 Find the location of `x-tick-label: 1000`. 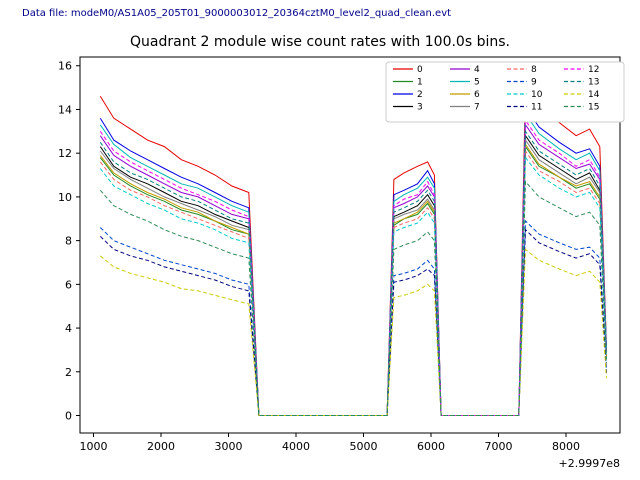

x-tick-label: 1000 is located at coordinates (94, 446).